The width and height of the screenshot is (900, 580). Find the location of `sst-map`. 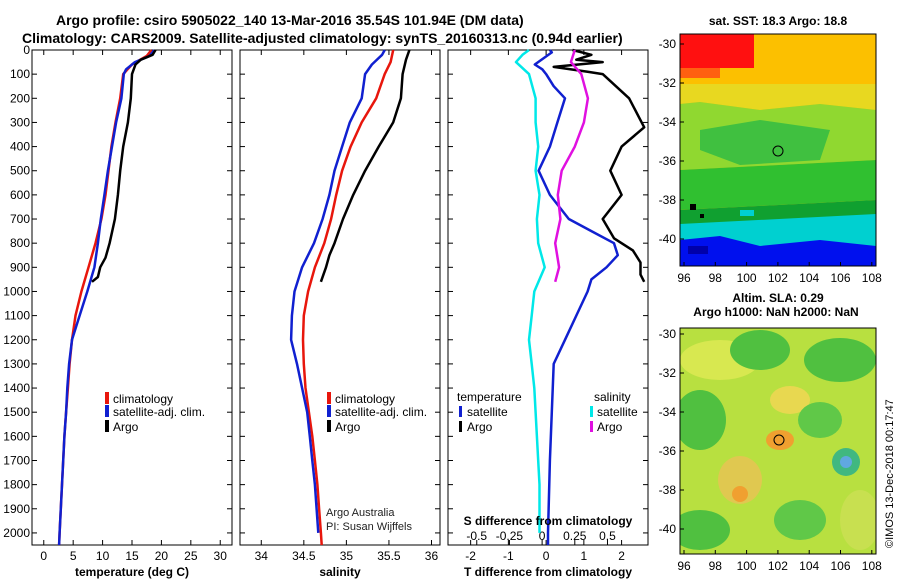

sst-map is located at coordinates (778, 150).